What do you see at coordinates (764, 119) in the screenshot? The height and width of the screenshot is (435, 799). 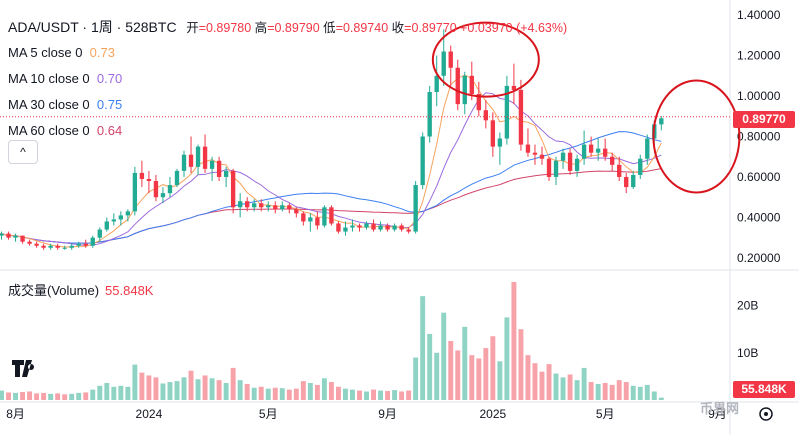 I see `last-price-tag: 0.89770` at bounding box center [764, 119].